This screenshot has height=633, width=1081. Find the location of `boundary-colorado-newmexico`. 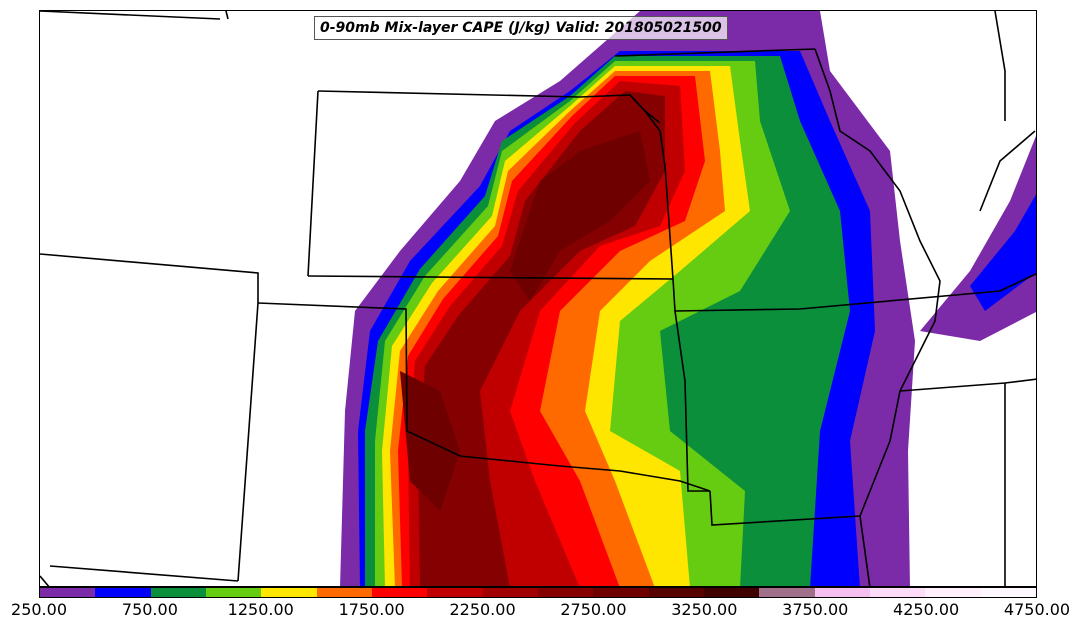

boundary-colorado-newmexico is located at coordinates (248, 442).